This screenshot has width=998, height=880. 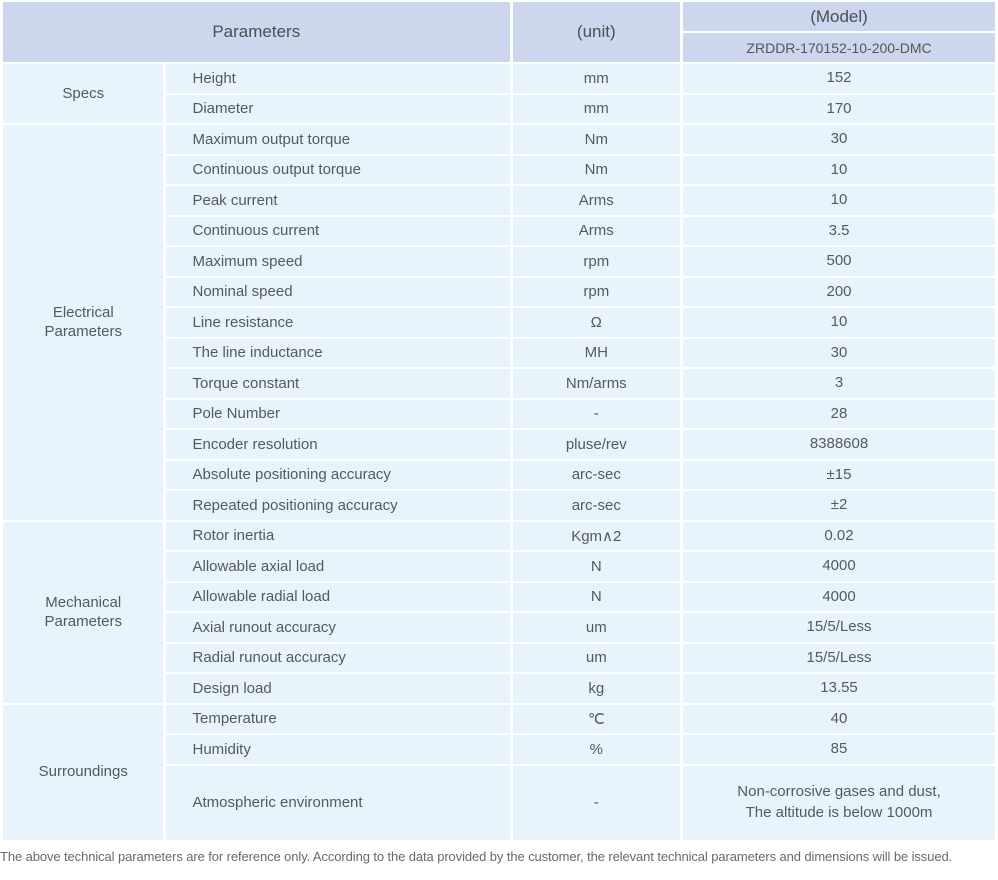 What do you see at coordinates (256, 32) in the screenshot?
I see `header-parameters: Parameters` at bounding box center [256, 32].